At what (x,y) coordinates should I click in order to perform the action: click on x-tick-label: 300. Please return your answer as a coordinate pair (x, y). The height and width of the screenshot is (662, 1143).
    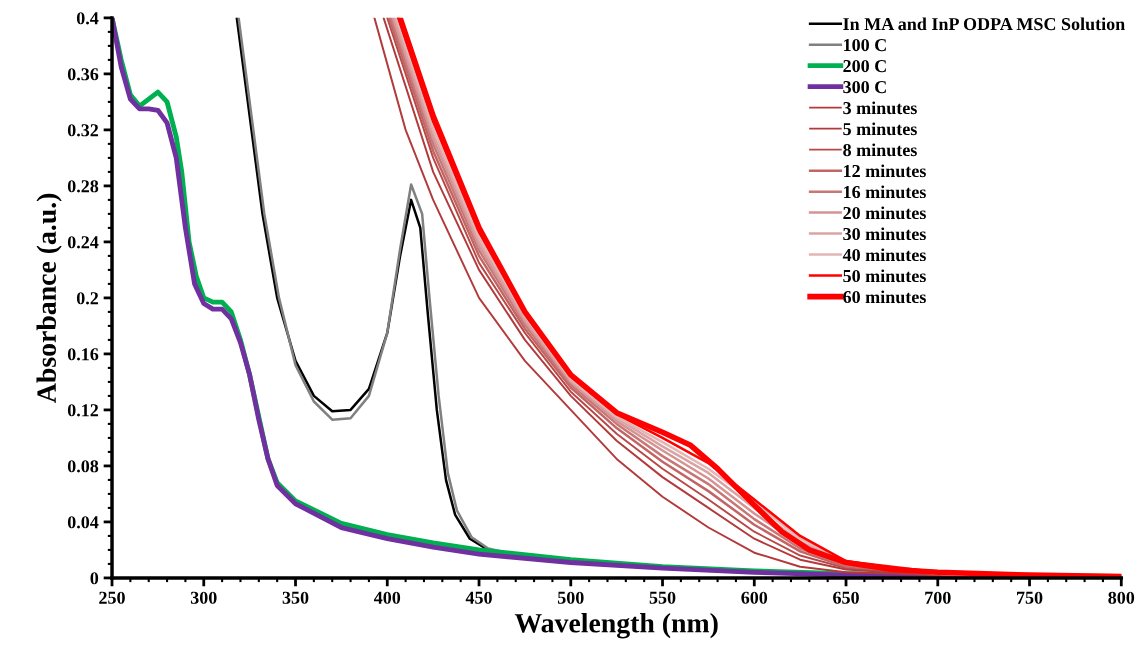
    Looking at the image, I should click on (203, 597).